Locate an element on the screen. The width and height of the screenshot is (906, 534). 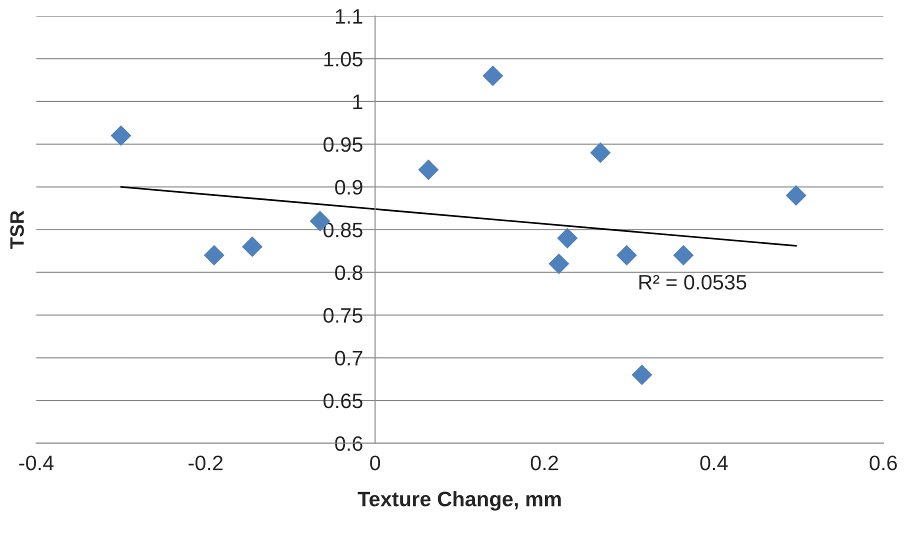
x-tick-label: 0.6 is located at coordinates (883, 463).